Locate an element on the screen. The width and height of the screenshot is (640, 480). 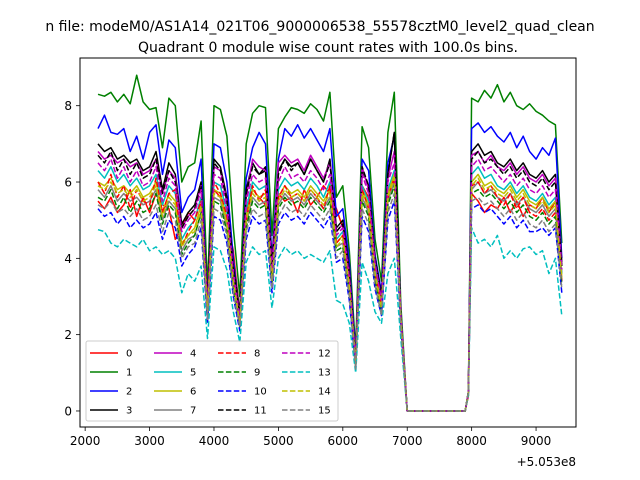
legend-label-1: 1 is located at coordinates (129, 373).